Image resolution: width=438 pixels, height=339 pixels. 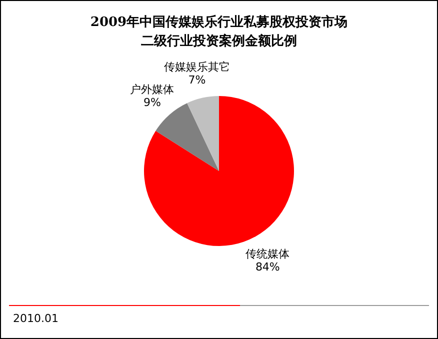 What do you see at coordinates (219, 41) in the screenshot?
I see `chart-subtitle: 二级行业投资案例金额比例` at bounding box center [219, 41].